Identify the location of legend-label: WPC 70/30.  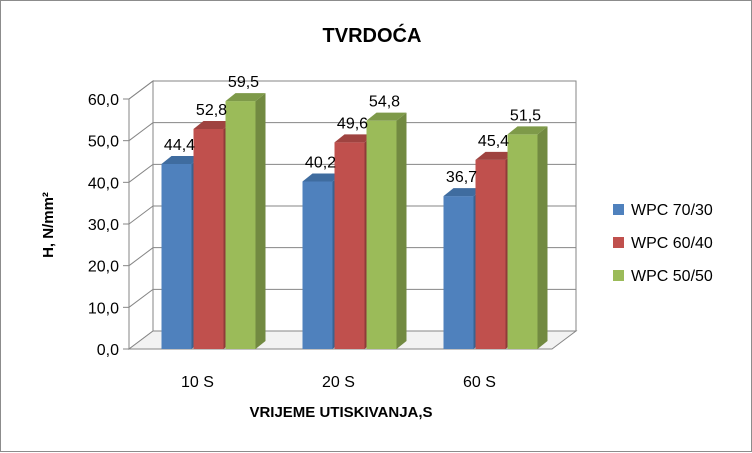
(672, 210).